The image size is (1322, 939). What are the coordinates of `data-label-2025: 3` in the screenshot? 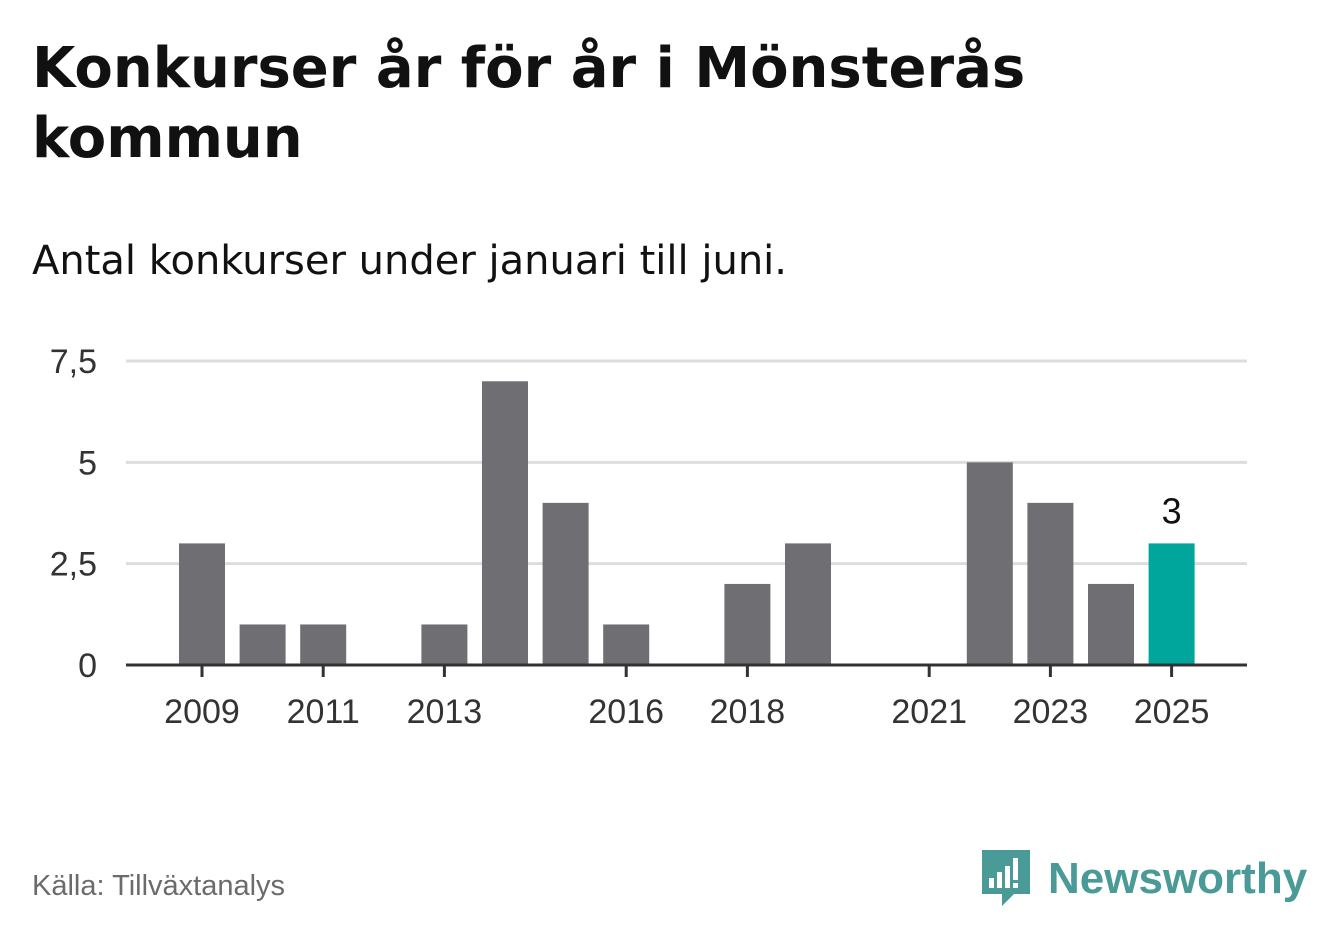 It's located at (1172, 510).